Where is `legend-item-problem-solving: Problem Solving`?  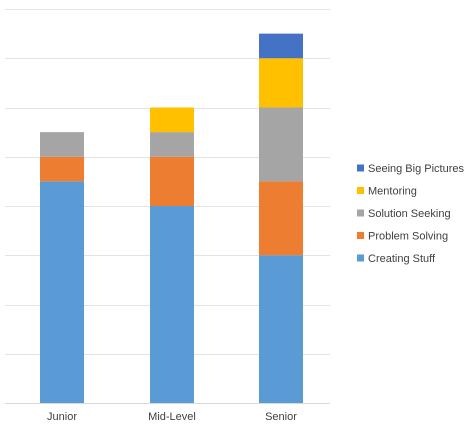
legend-item-problem-solving: Problem Solving is located at coordinates (402, 237).